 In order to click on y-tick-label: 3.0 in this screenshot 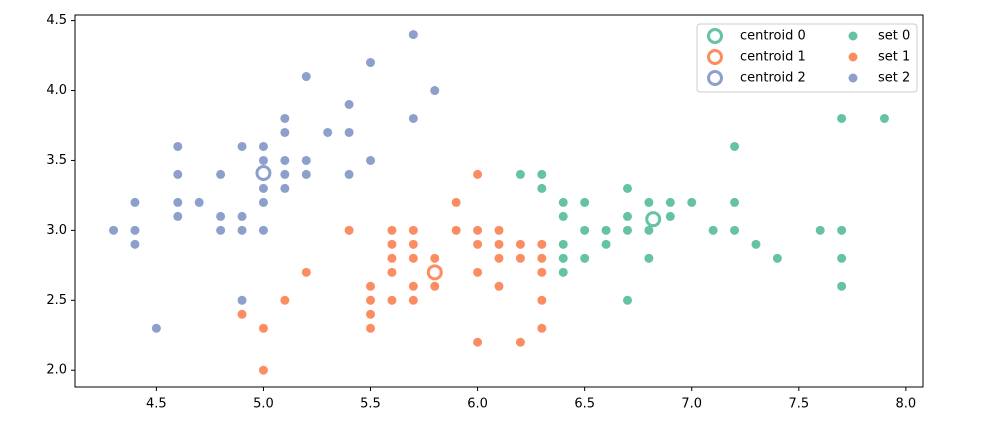, I will do `click(56, 230)`.